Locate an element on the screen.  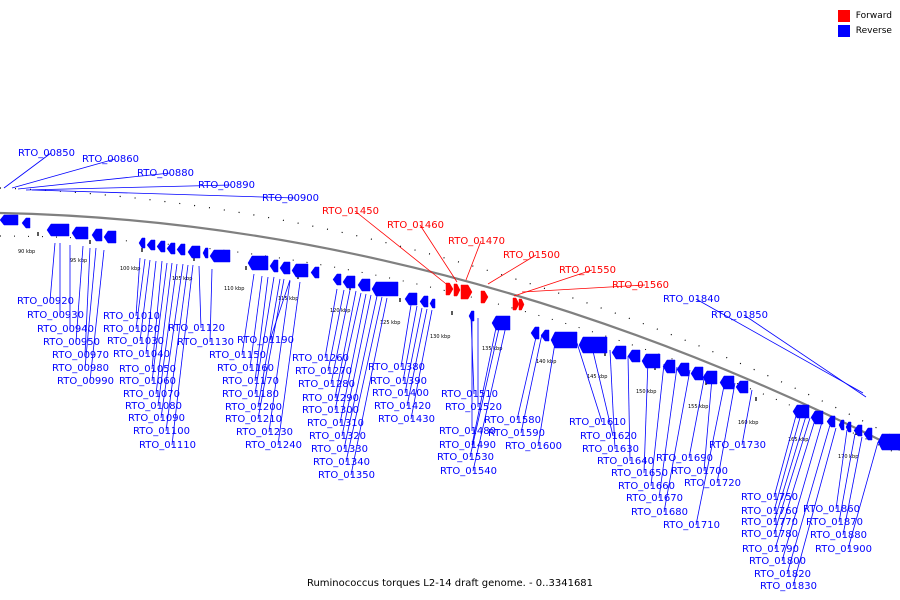
ruler-tick-label: 155 kbp is located at coordinates (698, 407).